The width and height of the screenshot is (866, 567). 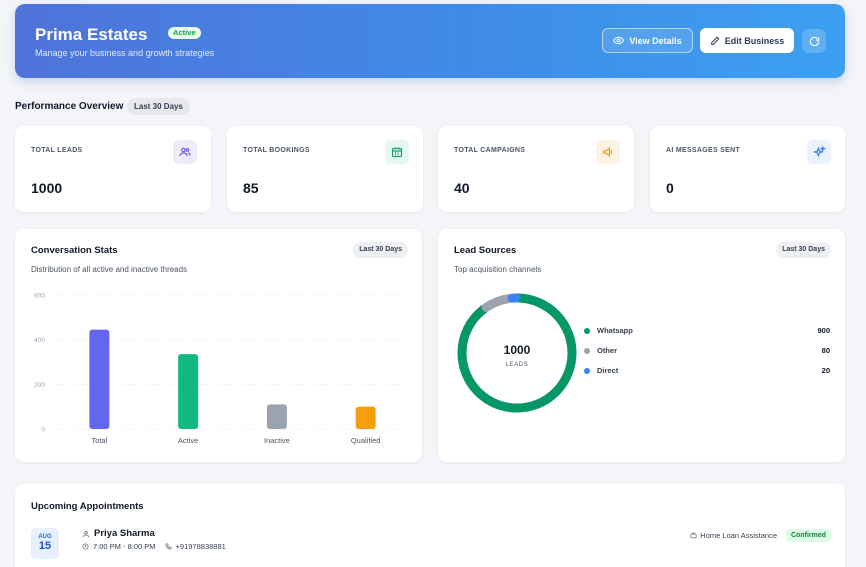 I want to click on legend-value: 20, so click(x=825, y=370).